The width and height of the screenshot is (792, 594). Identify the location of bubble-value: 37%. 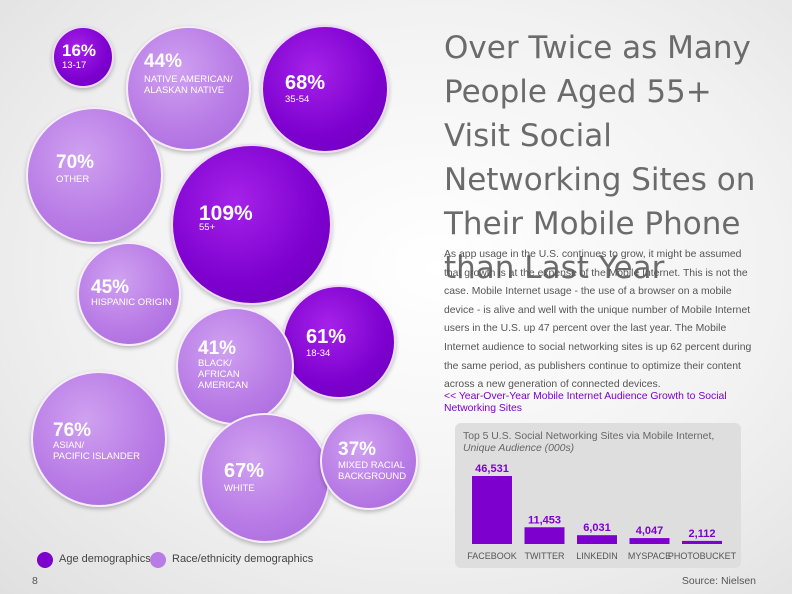
(357, 449).